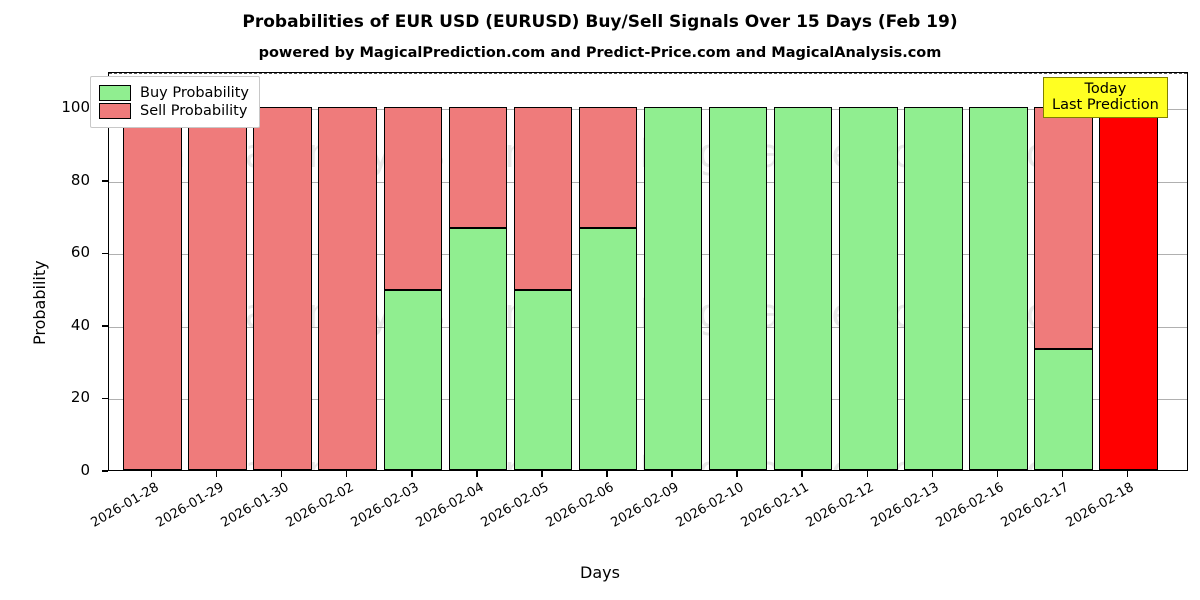  I want to click on legend-swatch-buy, so click(115, 93).